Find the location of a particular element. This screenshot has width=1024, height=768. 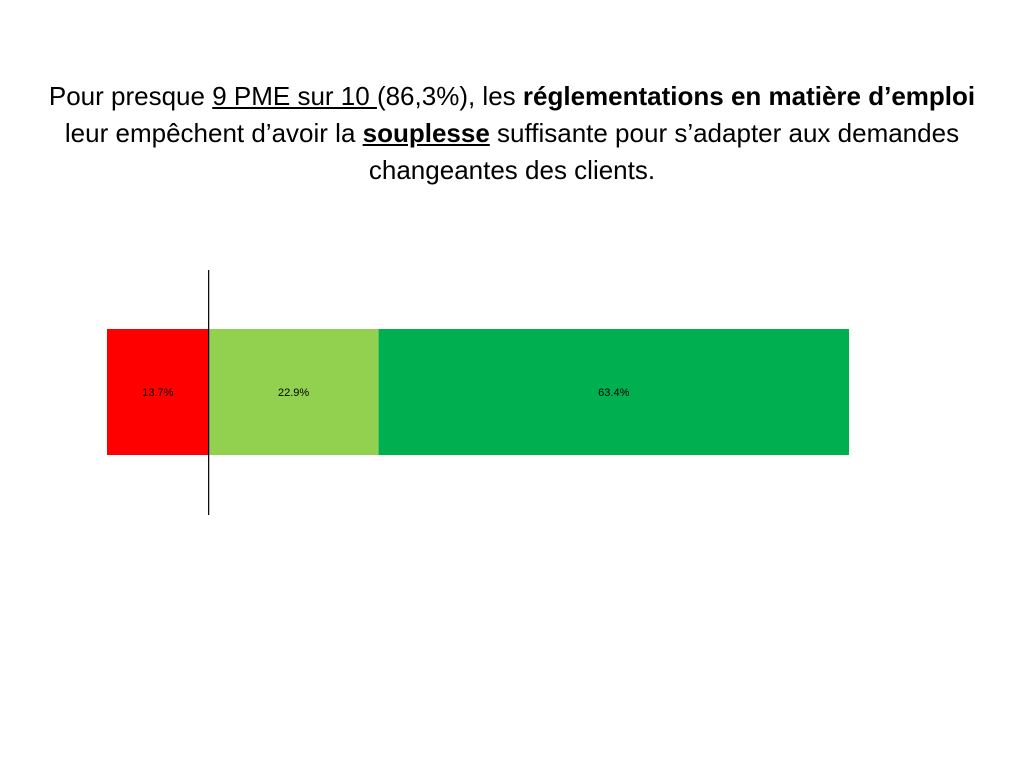

data-label-3: 63.4% is located at coordinates (613, 393).